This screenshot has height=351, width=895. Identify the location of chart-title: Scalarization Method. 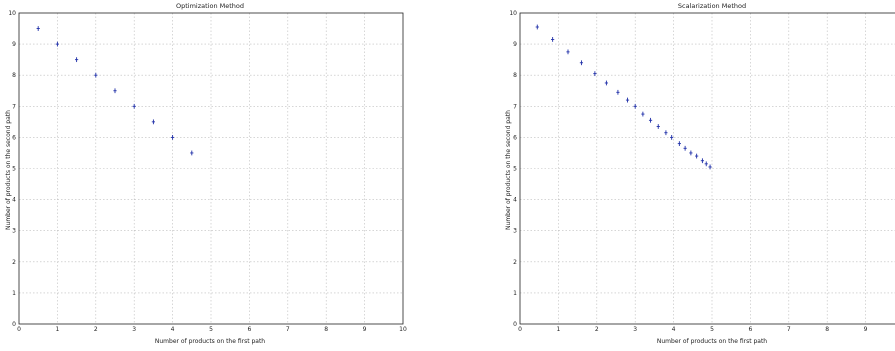
(712, 6).